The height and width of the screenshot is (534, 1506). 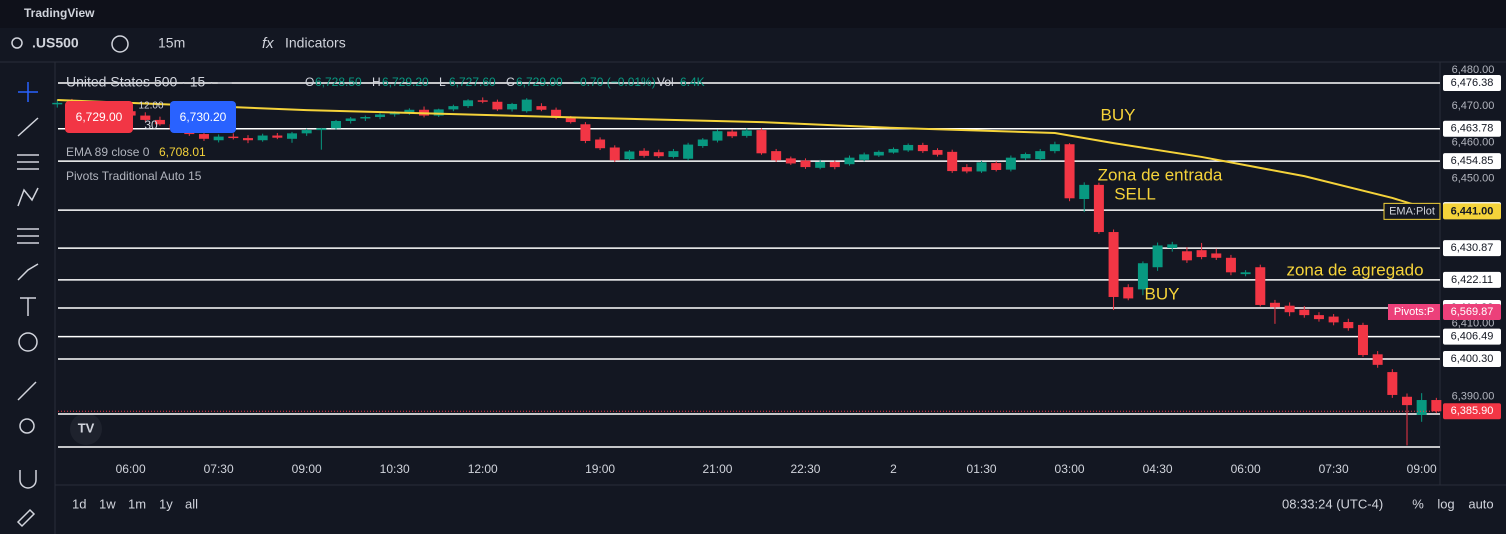 I want to click on x-tick-label: 09:00, so click(x=1422, y=469).